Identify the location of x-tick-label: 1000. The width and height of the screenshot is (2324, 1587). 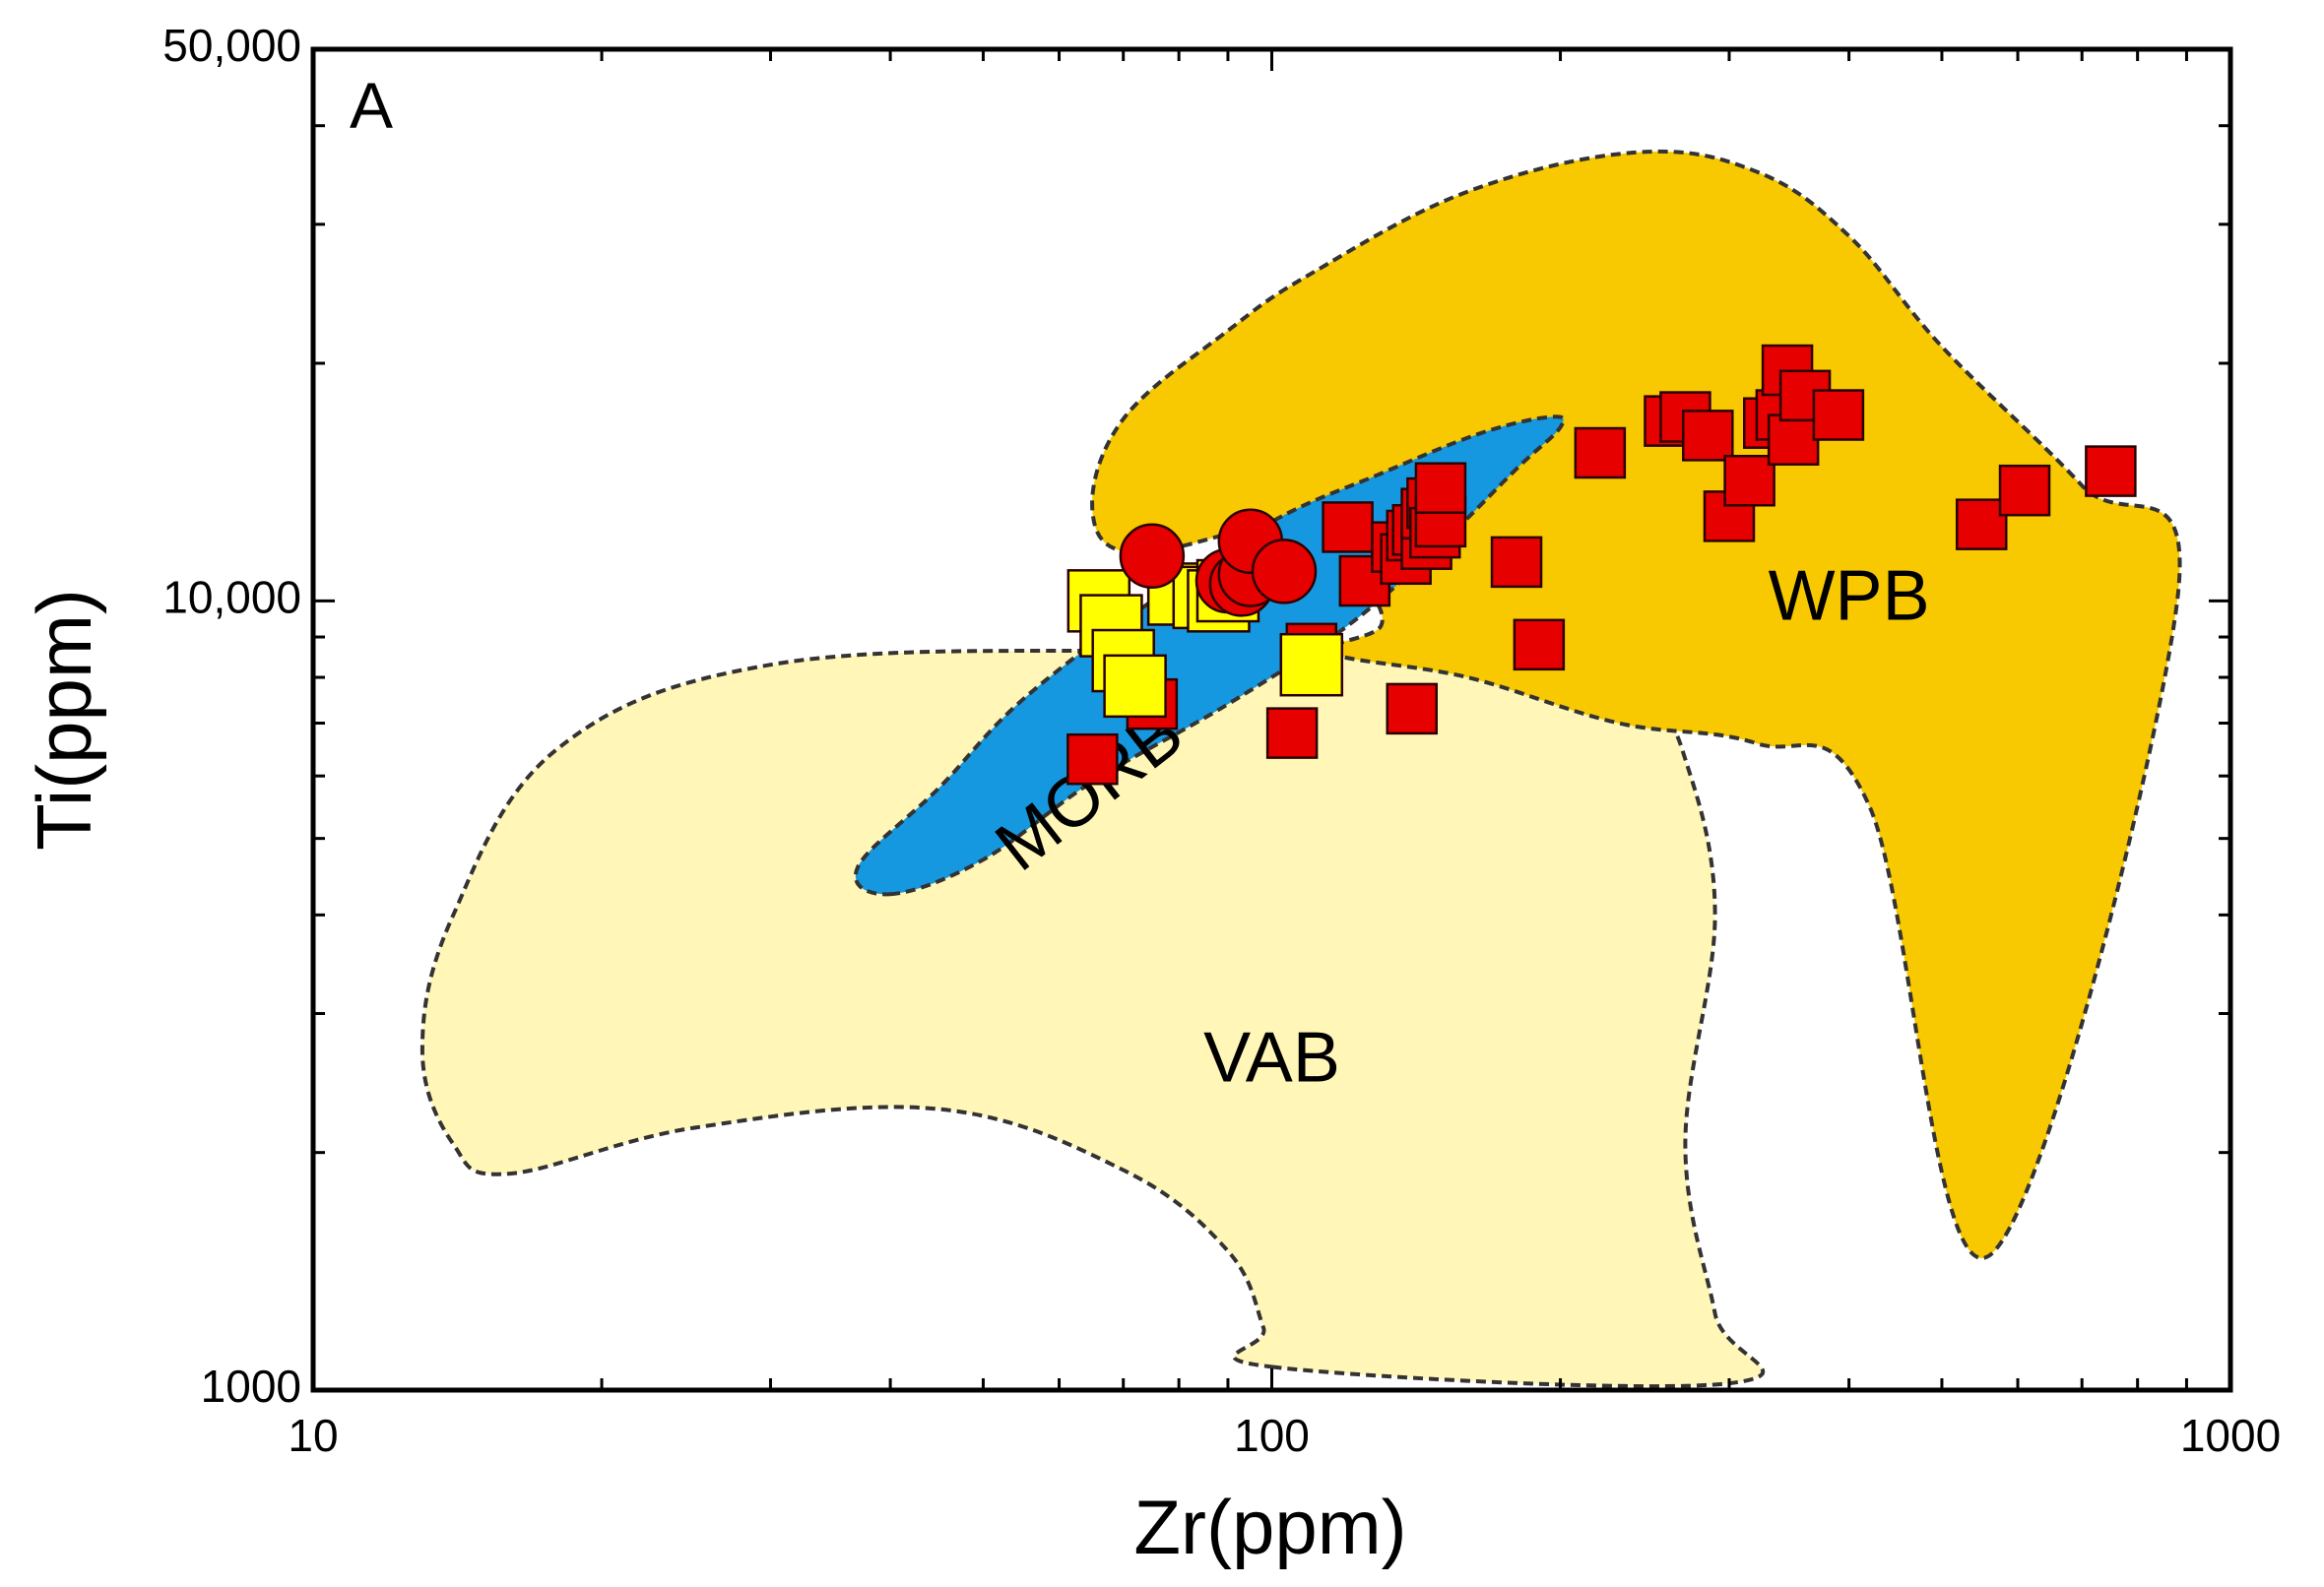
(2231, 1435).